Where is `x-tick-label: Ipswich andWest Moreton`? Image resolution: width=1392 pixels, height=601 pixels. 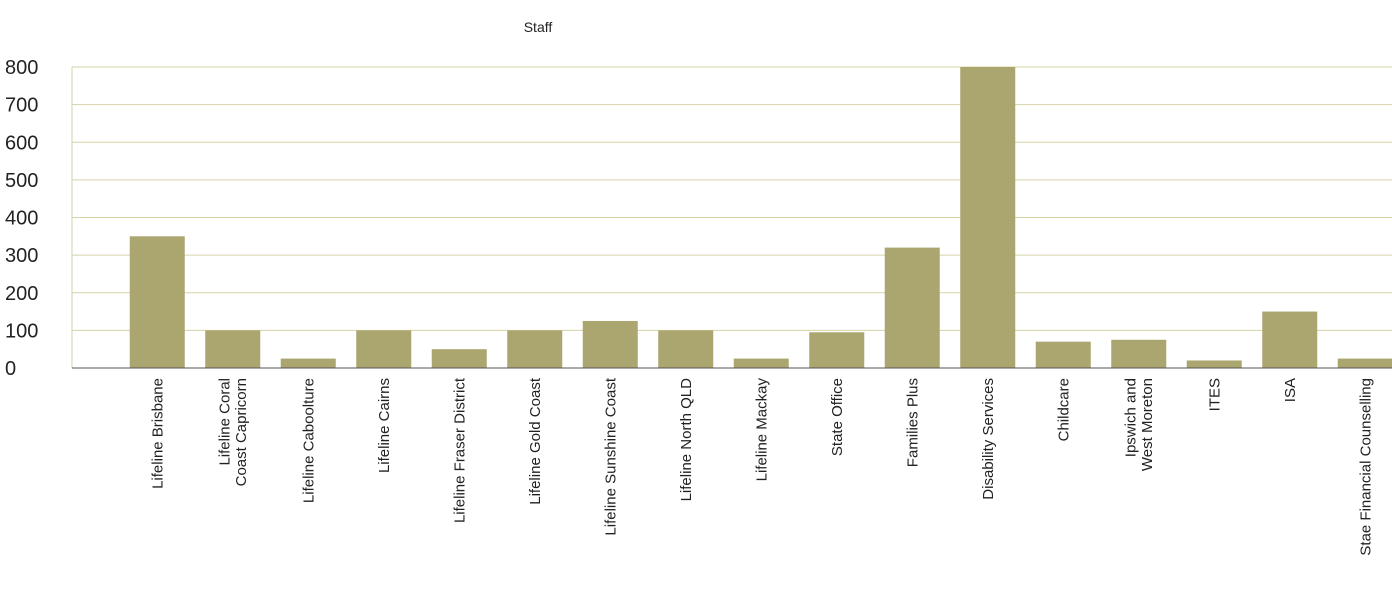
x-tick-label: Ipswich andWest Moreton is located at coordinates (1140, 424).